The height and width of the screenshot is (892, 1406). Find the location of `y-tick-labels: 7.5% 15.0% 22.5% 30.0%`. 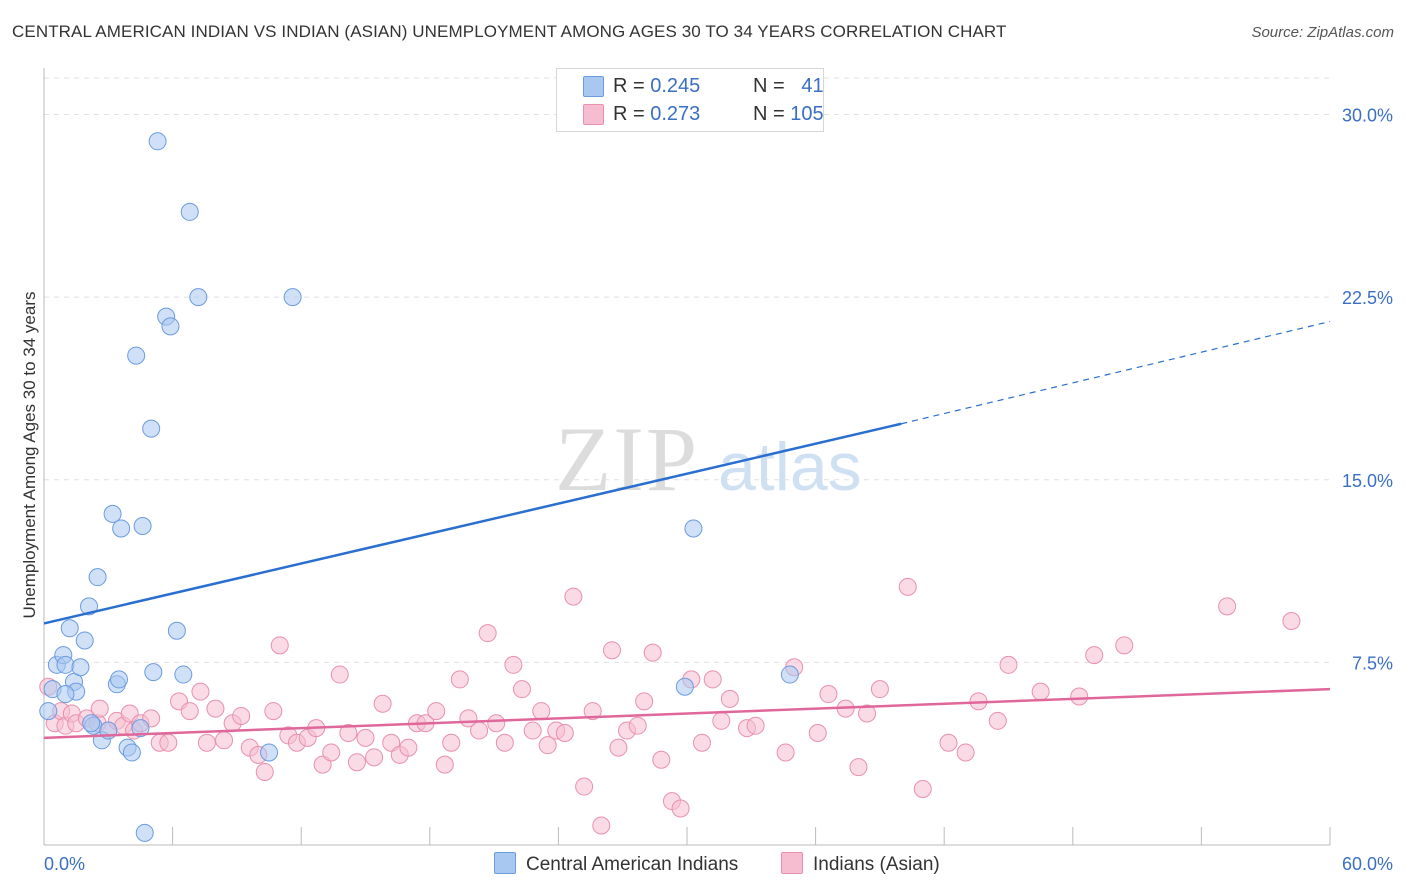

y-tick-labels: 7.5% 15.0% 22.5% 30.0% is located at coordinates (1367, 390).